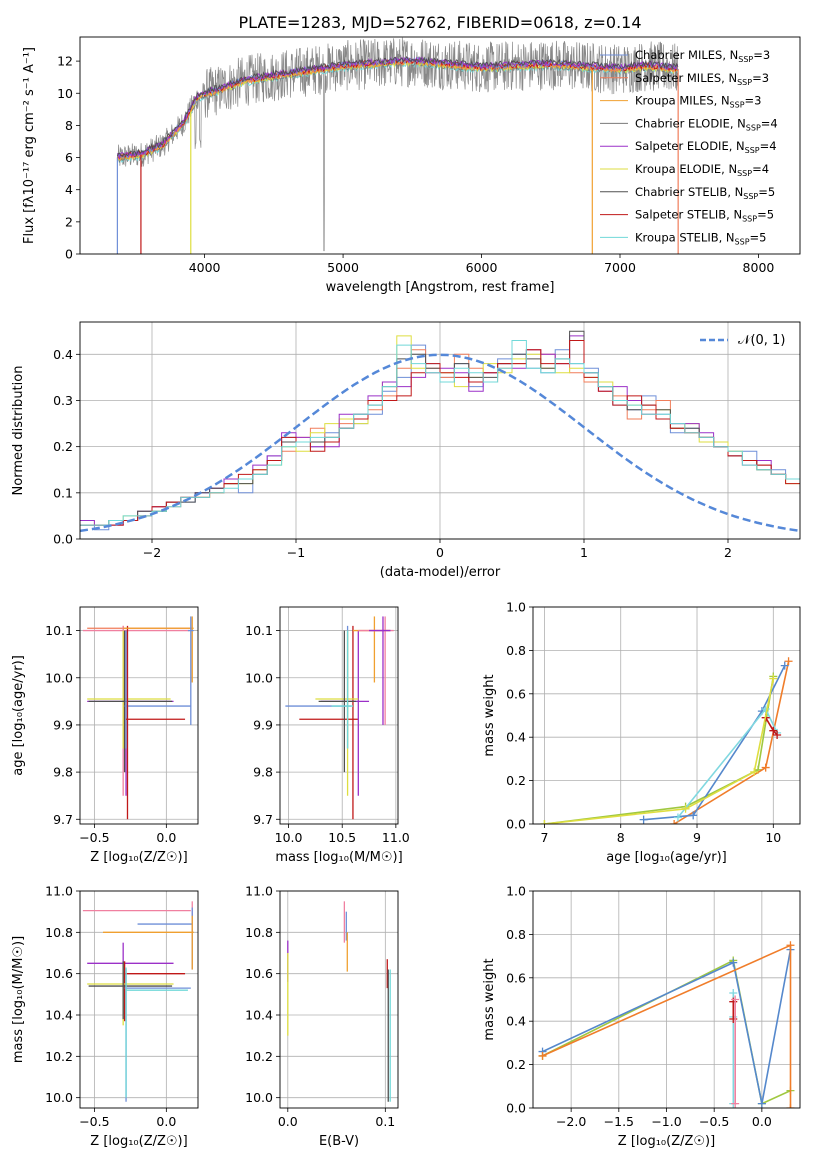 The image size is (819, 1170). What do you see at coordinates (621, 837) in the screenshot?
I see `x-tick-label: 8` at bounding box center [621, 837].